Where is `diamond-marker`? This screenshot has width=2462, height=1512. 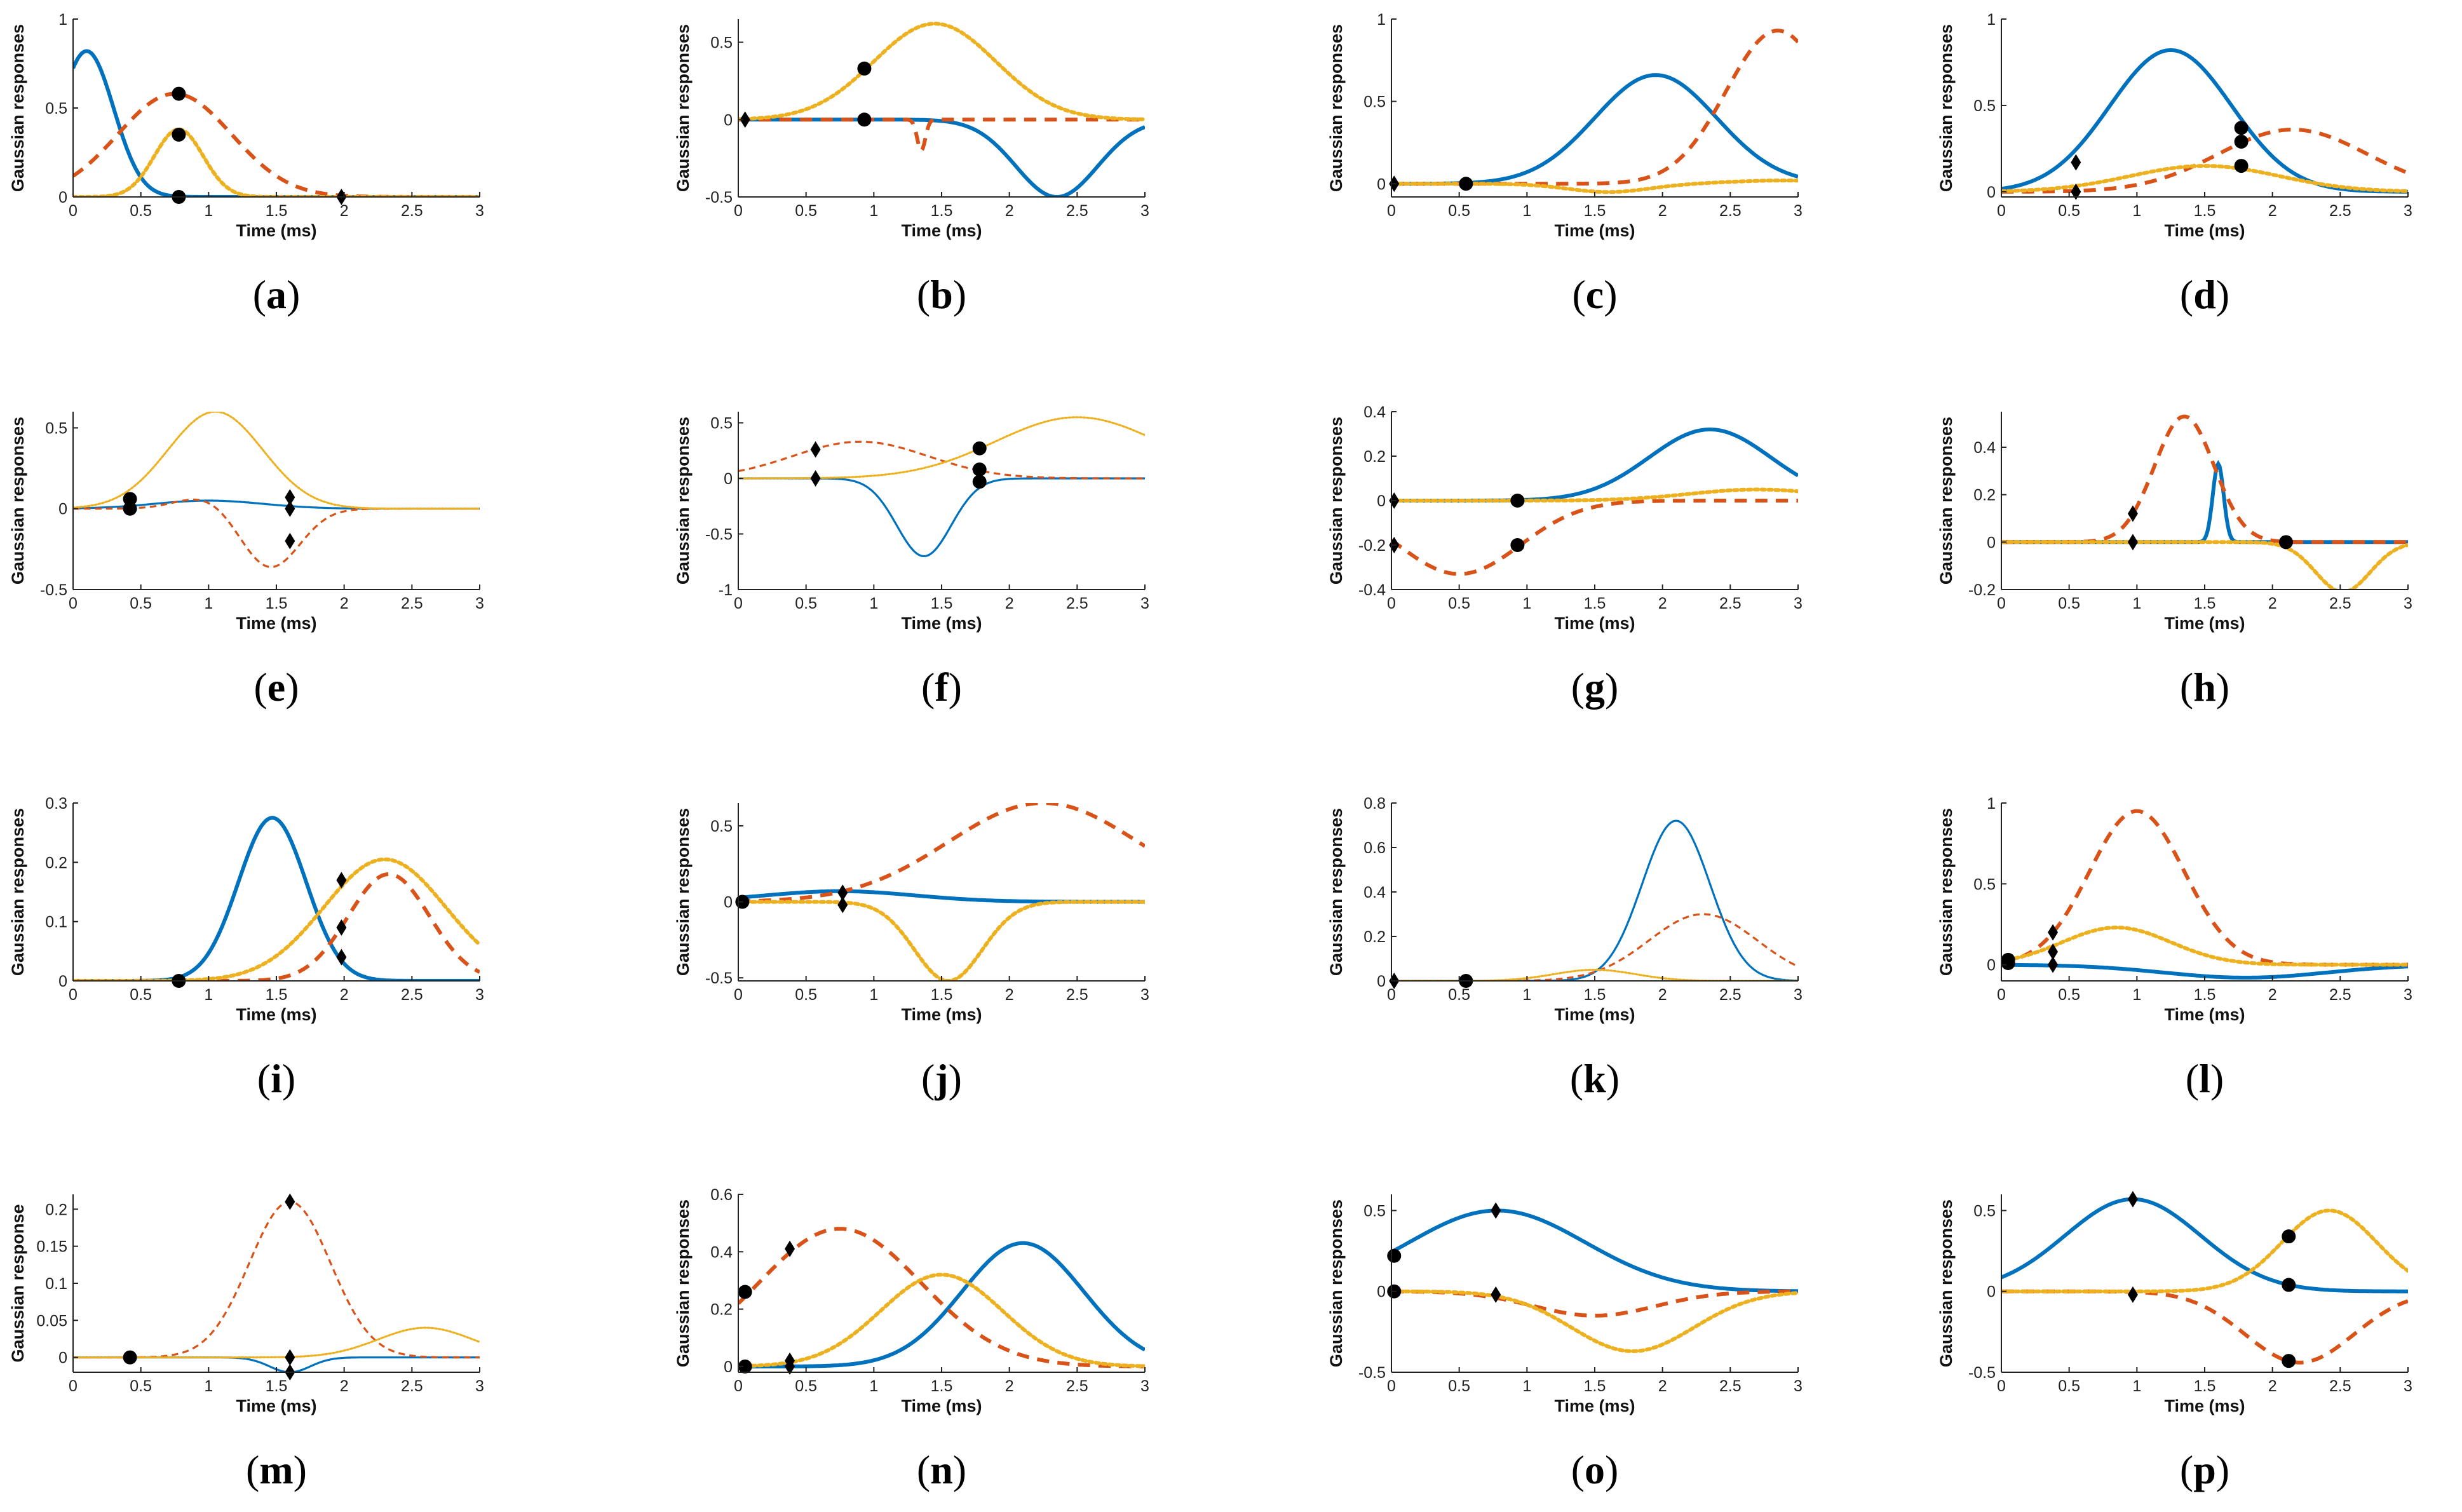 diamond-marker is located at coordinates (2132, 1199).